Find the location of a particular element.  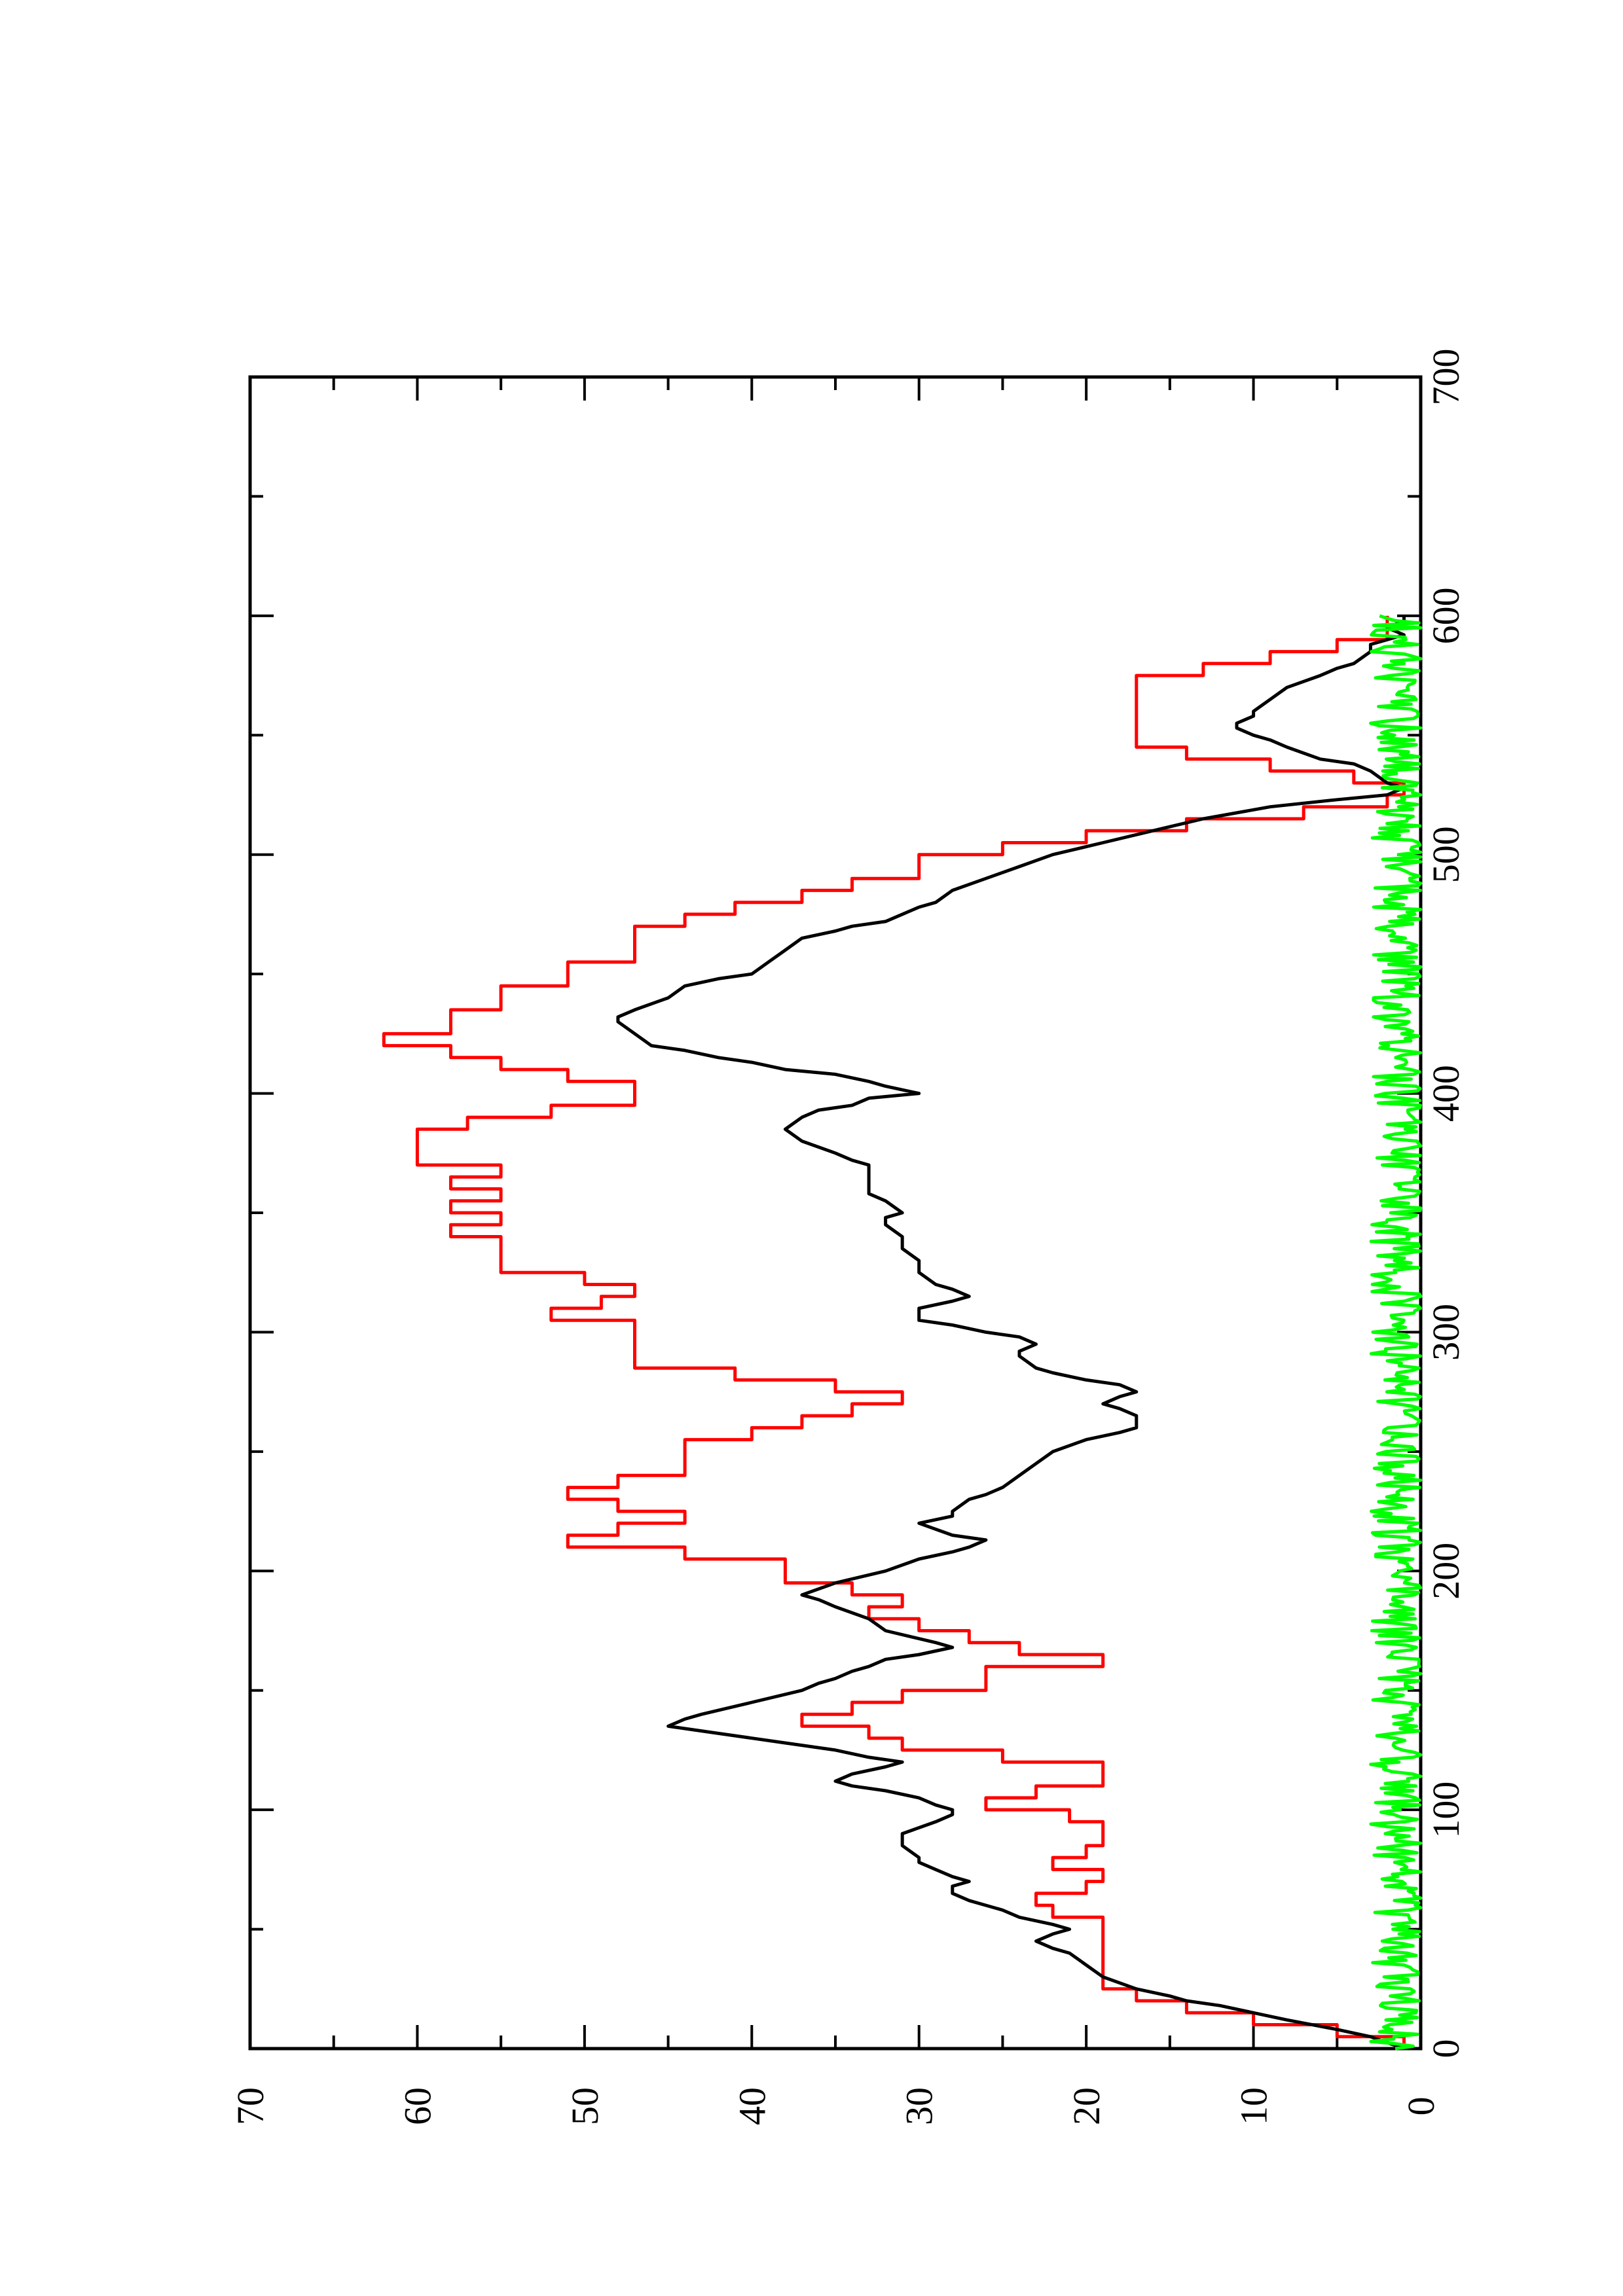

y-tick-label: 0 is located at coordinates (1421, 2106).